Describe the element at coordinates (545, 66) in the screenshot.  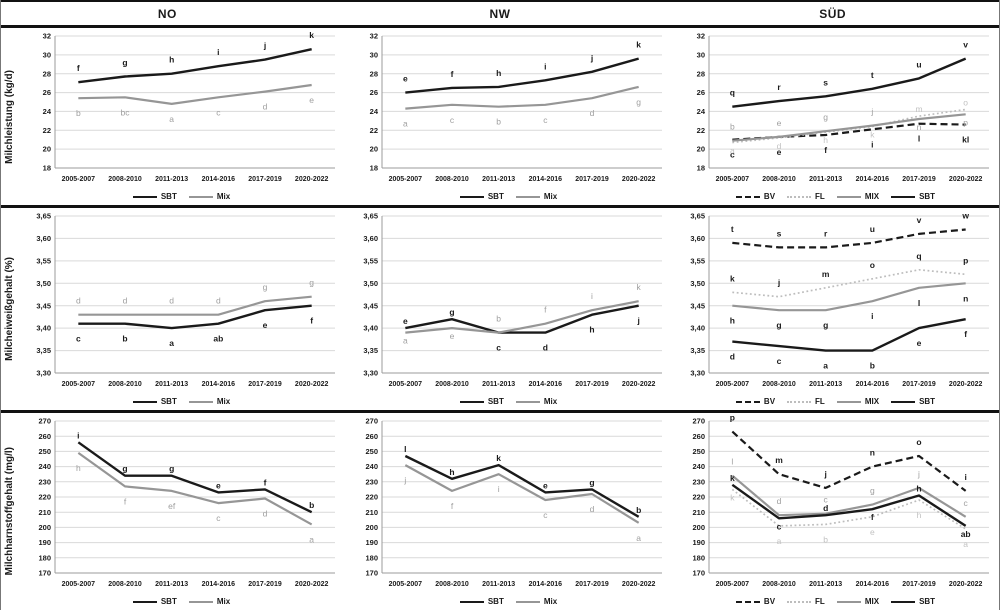
I see `point-label-sbt: i` at that location.